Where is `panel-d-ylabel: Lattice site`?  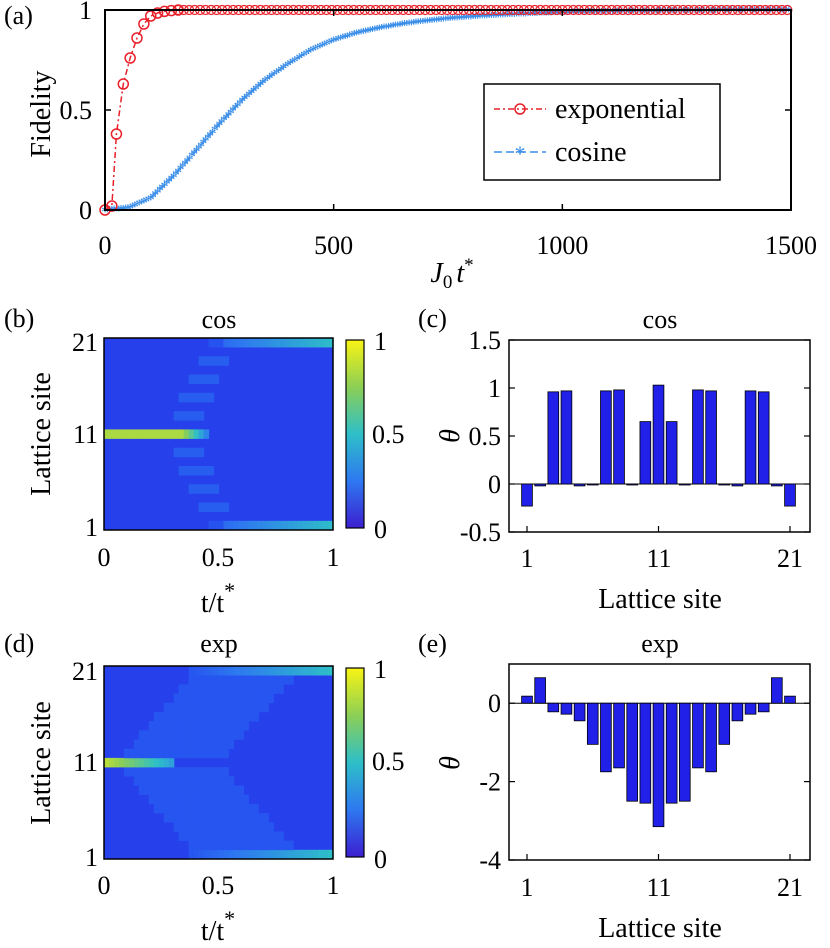 panel-d-ylabel: Lattice site is located at coordinates (41, 763).